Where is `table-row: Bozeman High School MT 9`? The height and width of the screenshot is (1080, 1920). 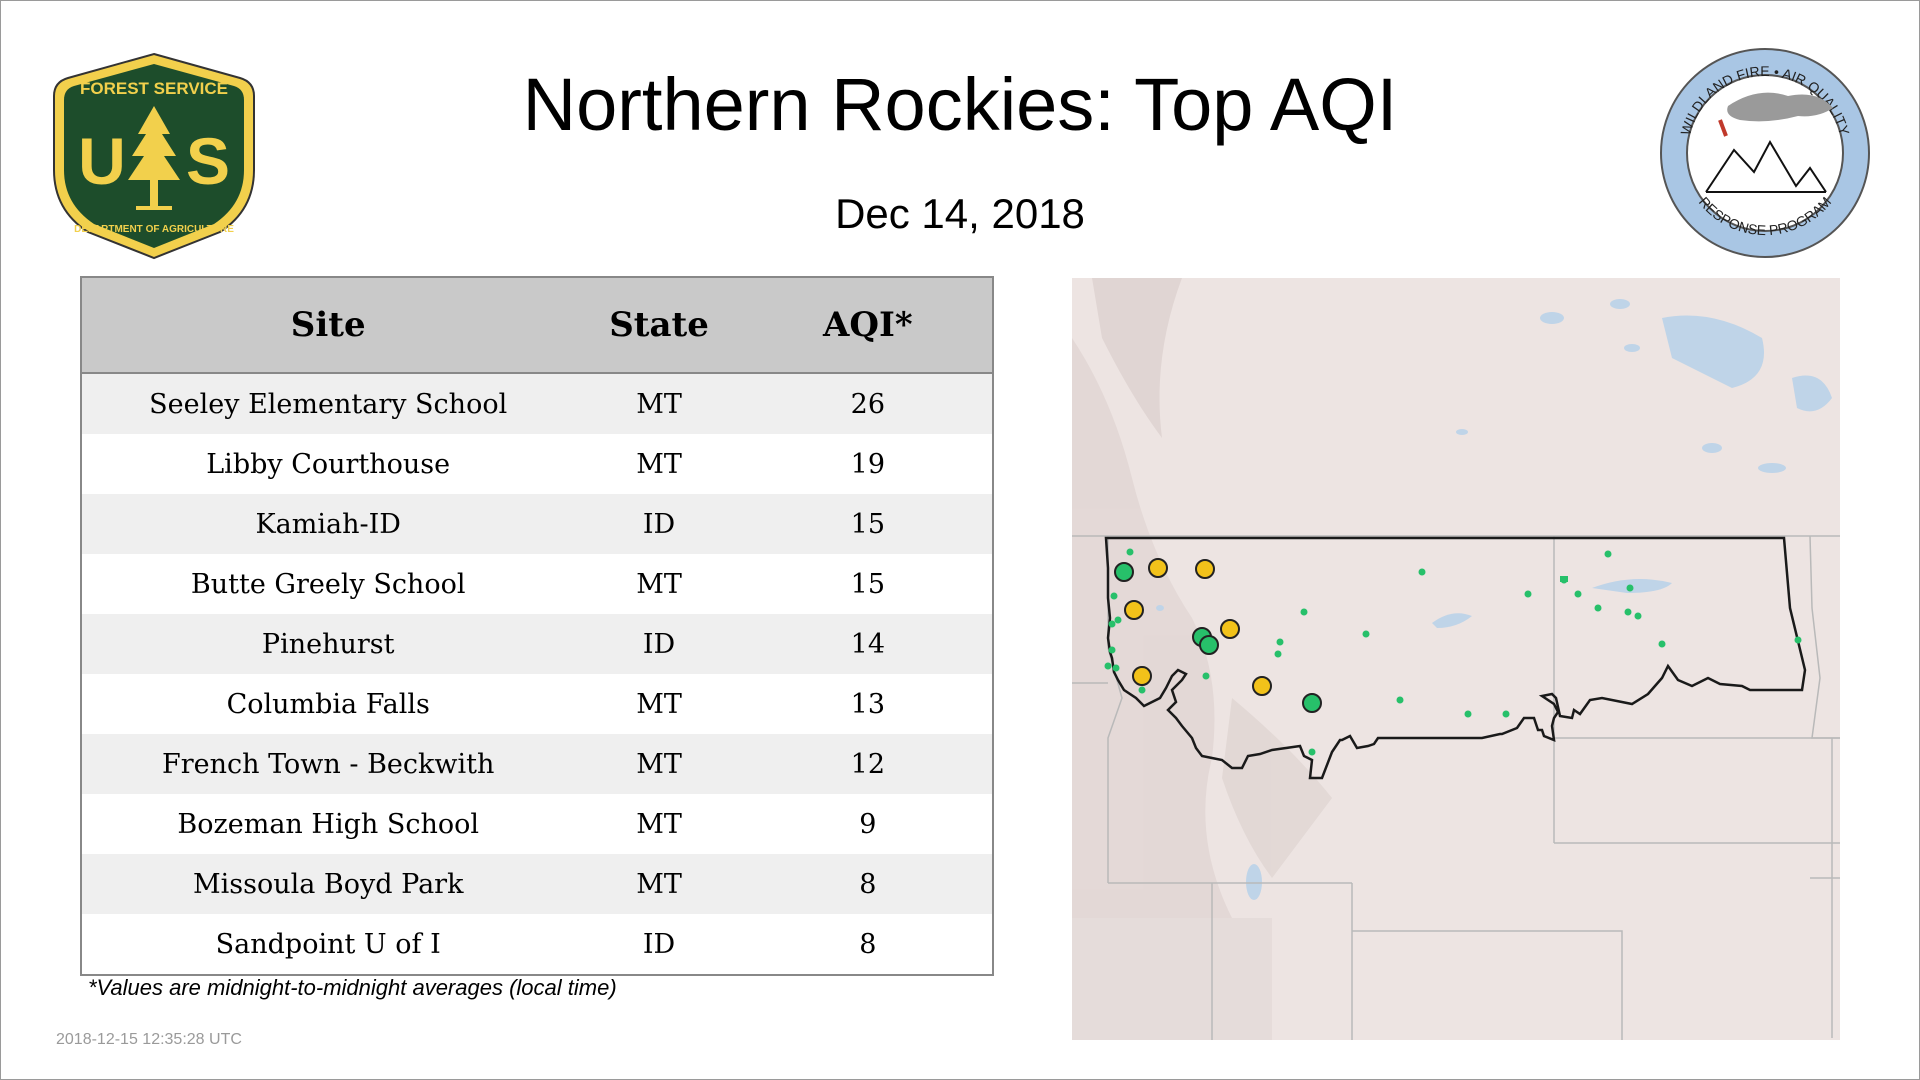 table-row: Bozeman High School MT 9 is located at coordinates (537, 824).